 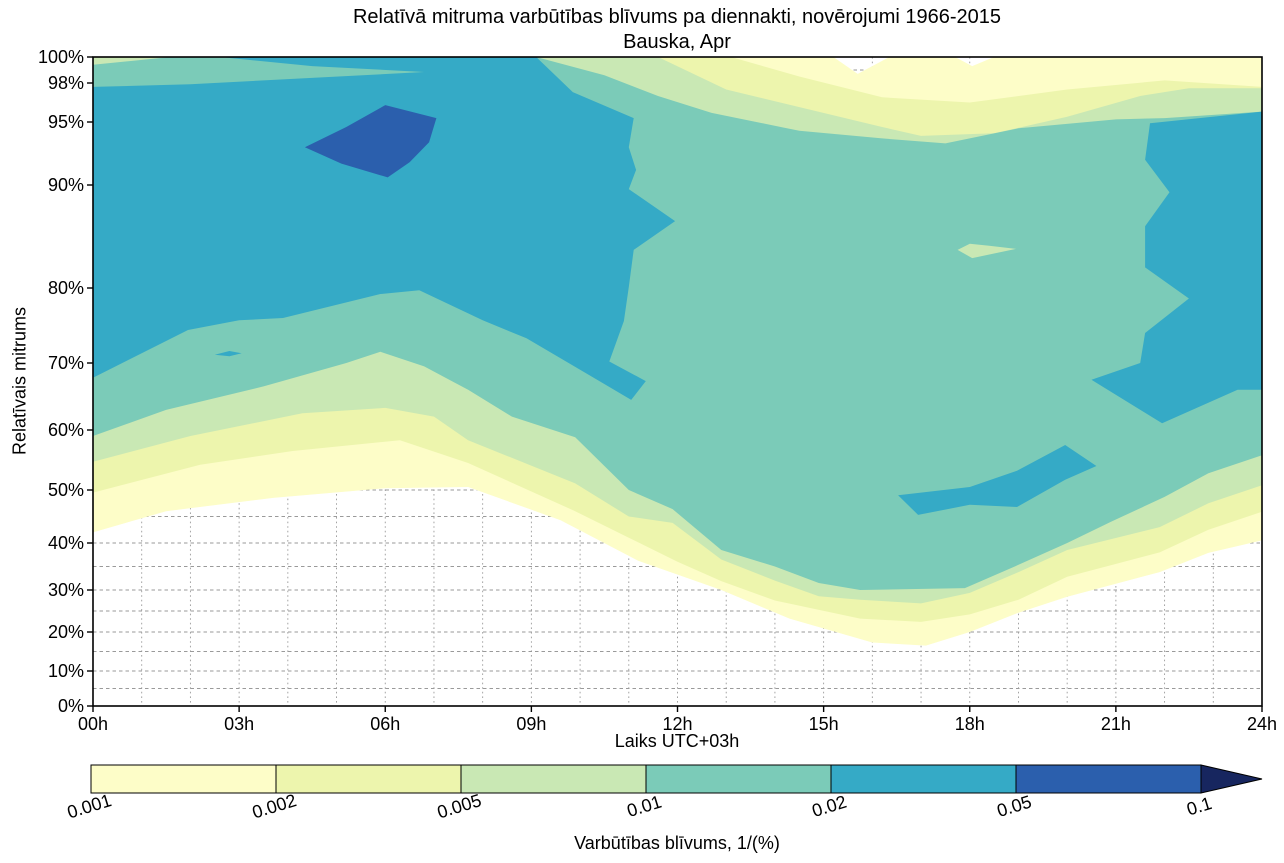 What do you see at coordinates (1176, 267) in the screenshot?
I see `contour-band-density-ge-0.02-right` at bounding box center [1176, 267].